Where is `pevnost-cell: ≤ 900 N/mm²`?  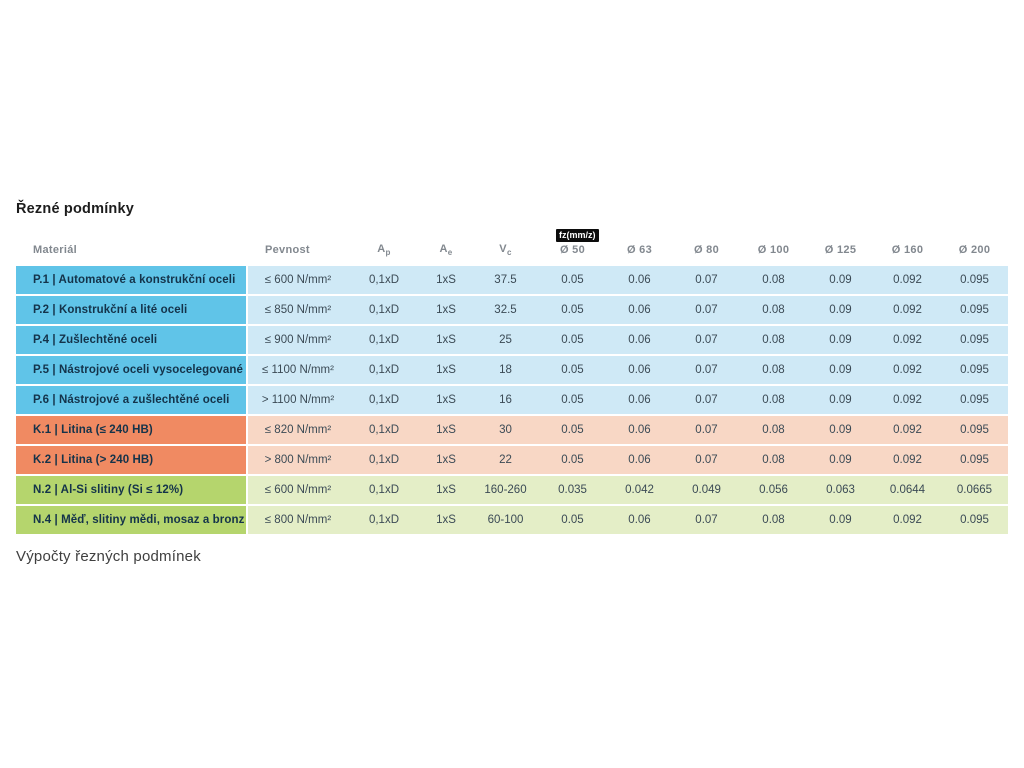 pevnost-cell: ≤ 900 N/mm² is located at coordinates (298, 340).